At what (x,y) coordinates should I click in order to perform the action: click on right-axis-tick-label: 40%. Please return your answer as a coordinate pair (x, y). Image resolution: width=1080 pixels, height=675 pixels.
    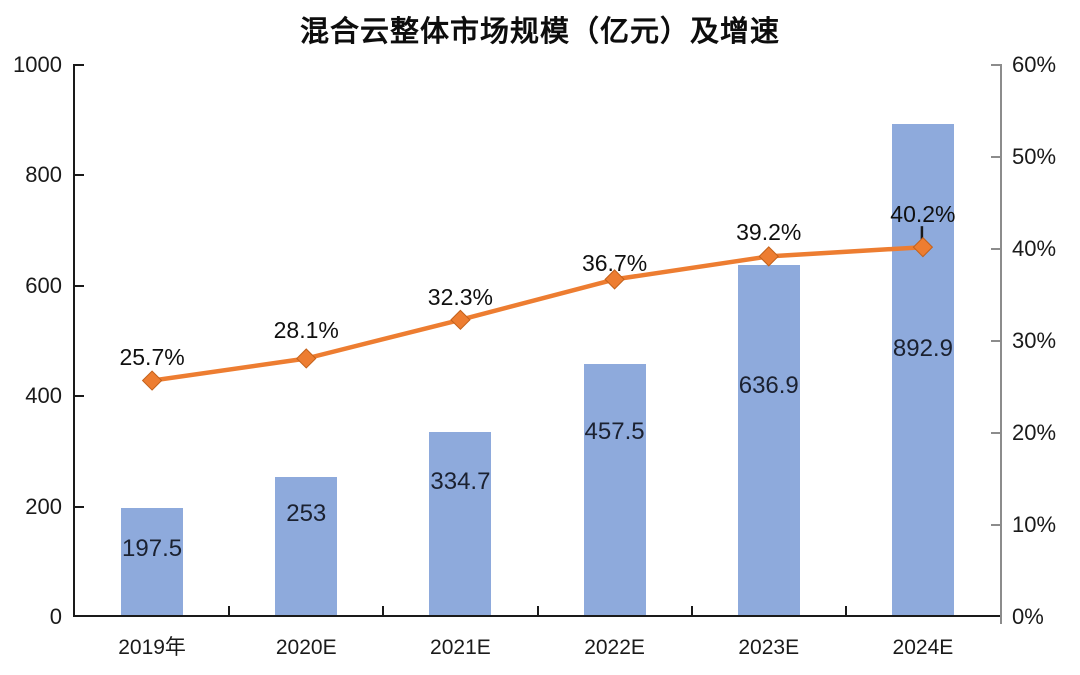
    Looking at the image, I should click on (1034, 248).